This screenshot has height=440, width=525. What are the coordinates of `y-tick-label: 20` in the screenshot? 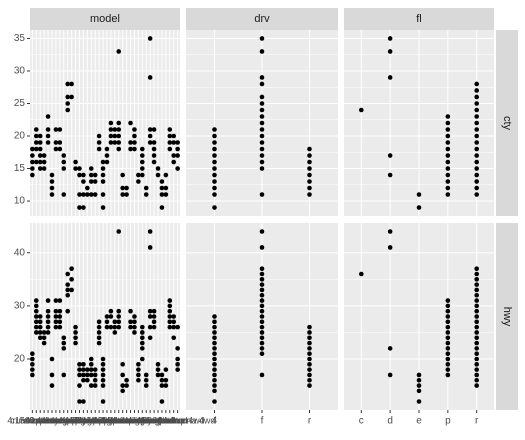 It's located at (20, 359).